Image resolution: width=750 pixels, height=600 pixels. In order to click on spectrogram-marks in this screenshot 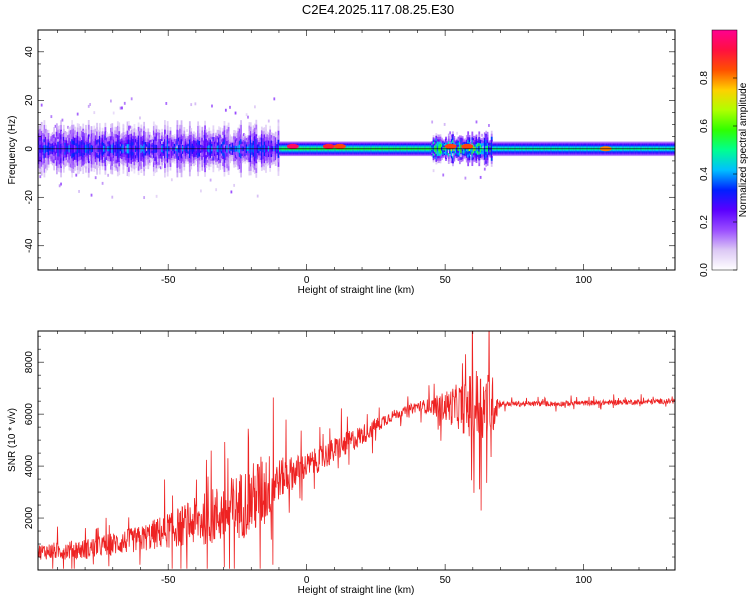, I will do `click(356, 148)`.